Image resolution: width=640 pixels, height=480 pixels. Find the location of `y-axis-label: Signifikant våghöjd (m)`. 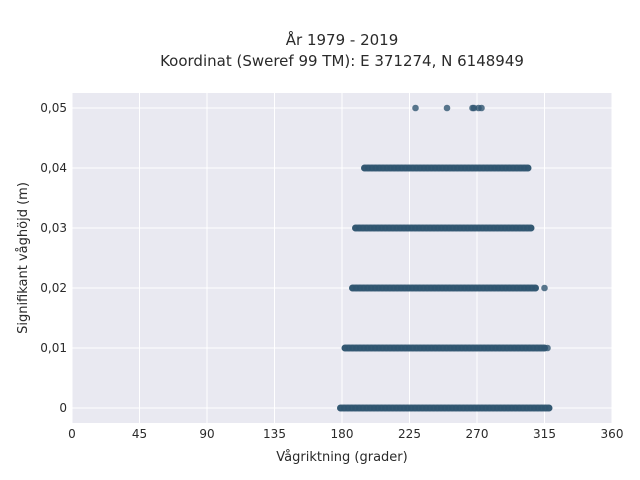

y-axis-label: Signifikant våghöjd (m) is located at coordinates (23, 258).